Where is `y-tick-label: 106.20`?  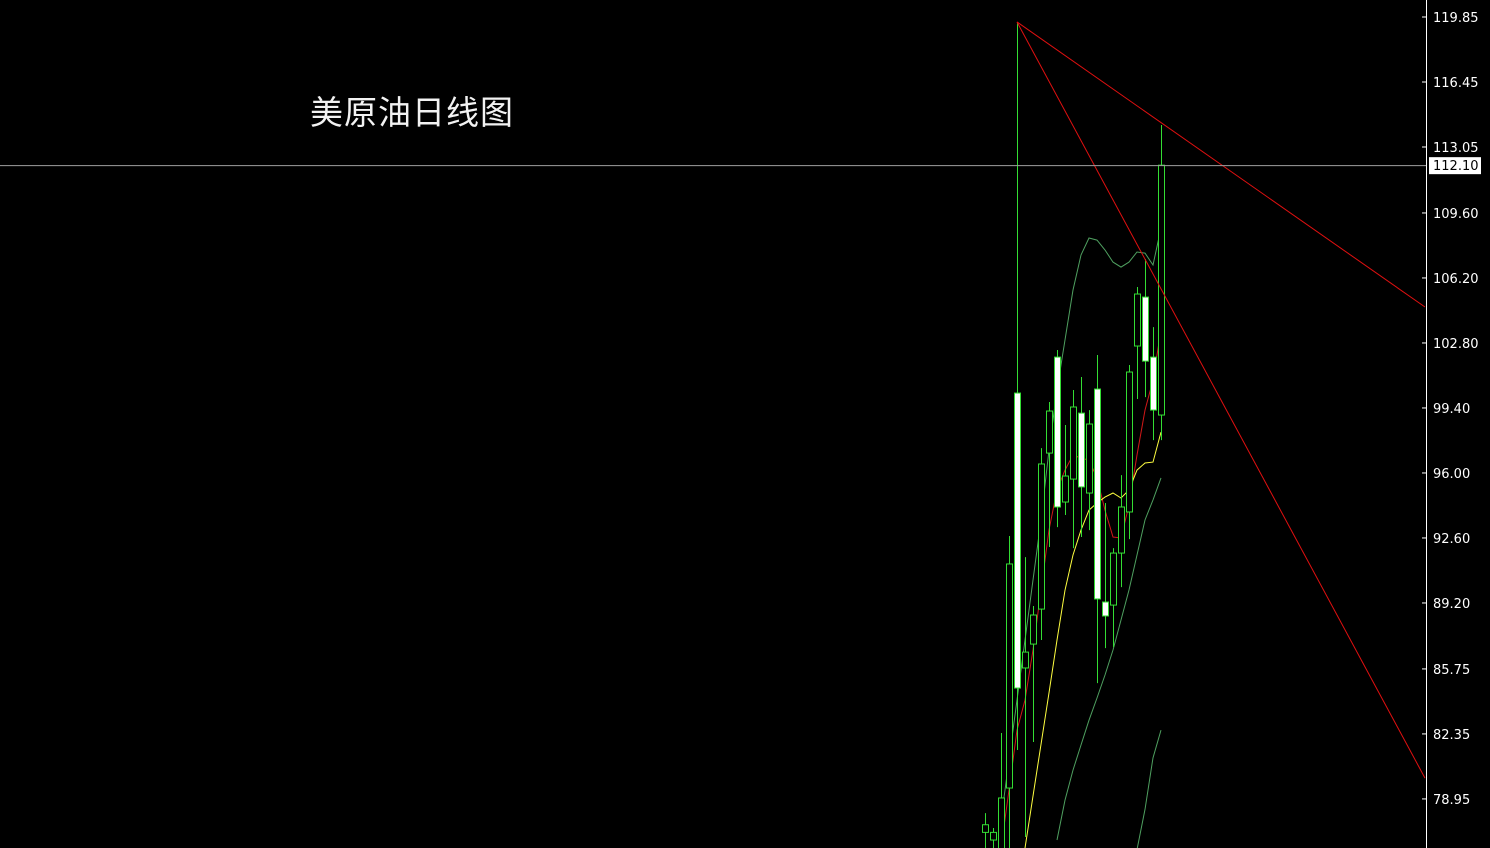 y-tick-label: 106.20 is located at coordinates (1456, 279).